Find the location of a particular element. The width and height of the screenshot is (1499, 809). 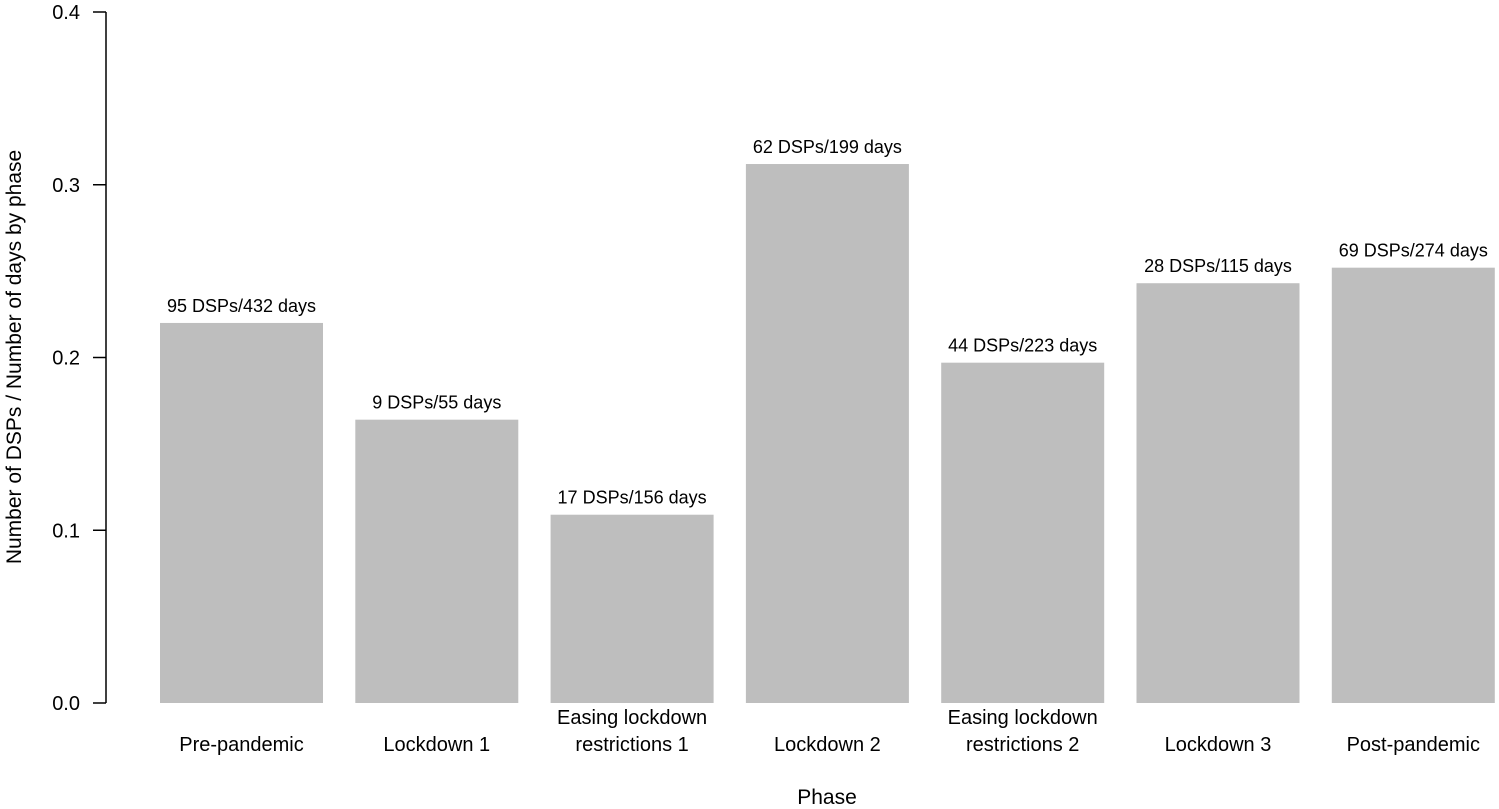

category-label-line: Lockdown 1 is located at coordinates (436, 745).